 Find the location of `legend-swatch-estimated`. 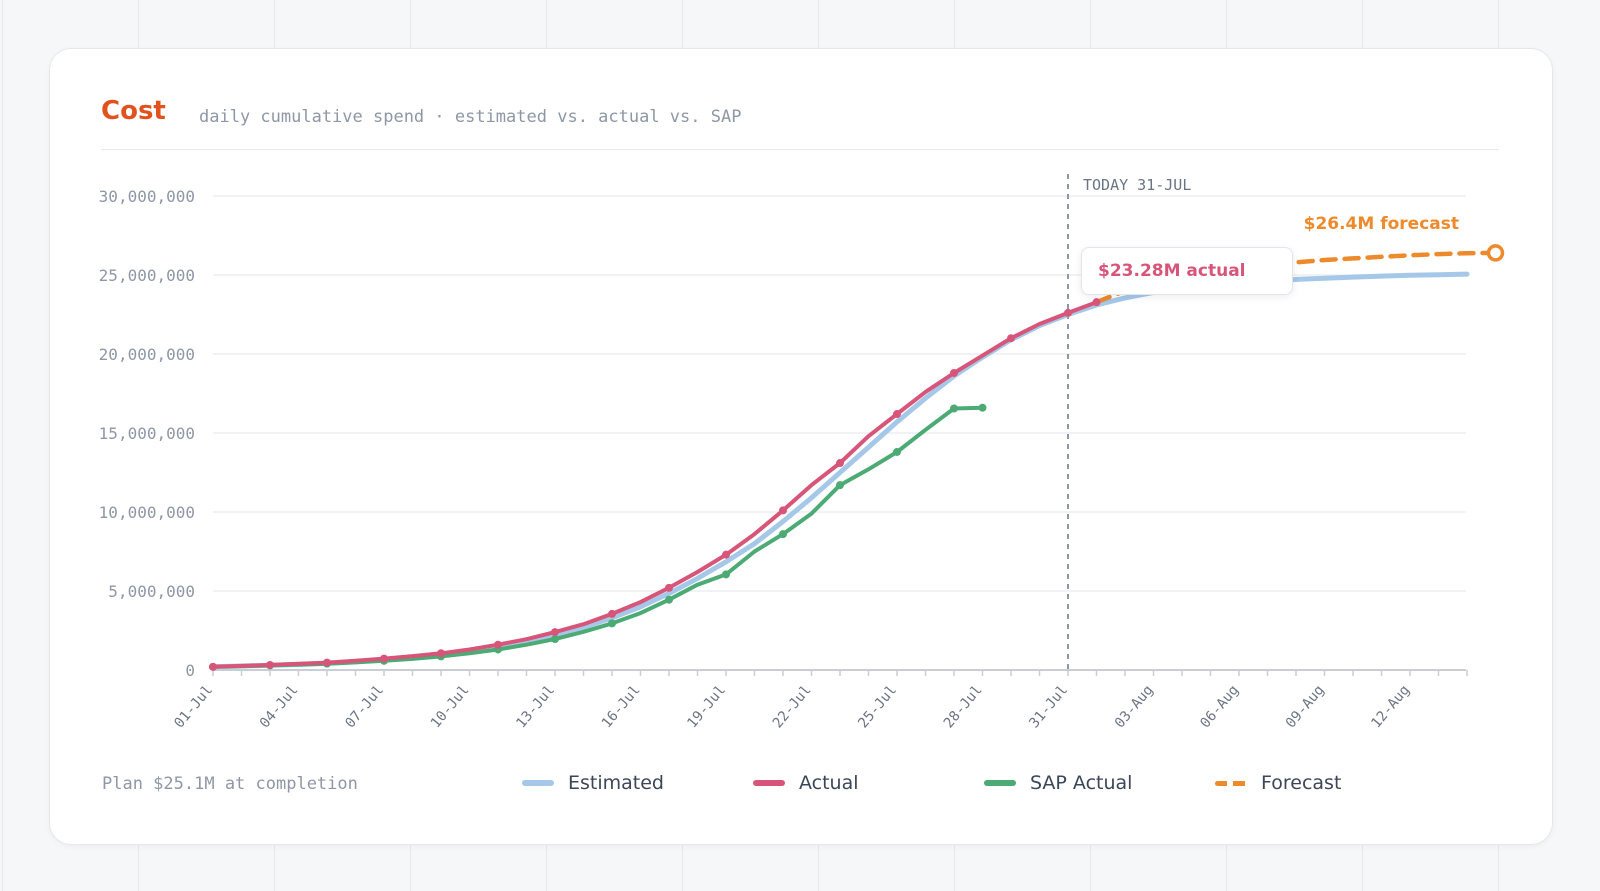

legend-swatch-estimated is located at coordinates (538, 783).